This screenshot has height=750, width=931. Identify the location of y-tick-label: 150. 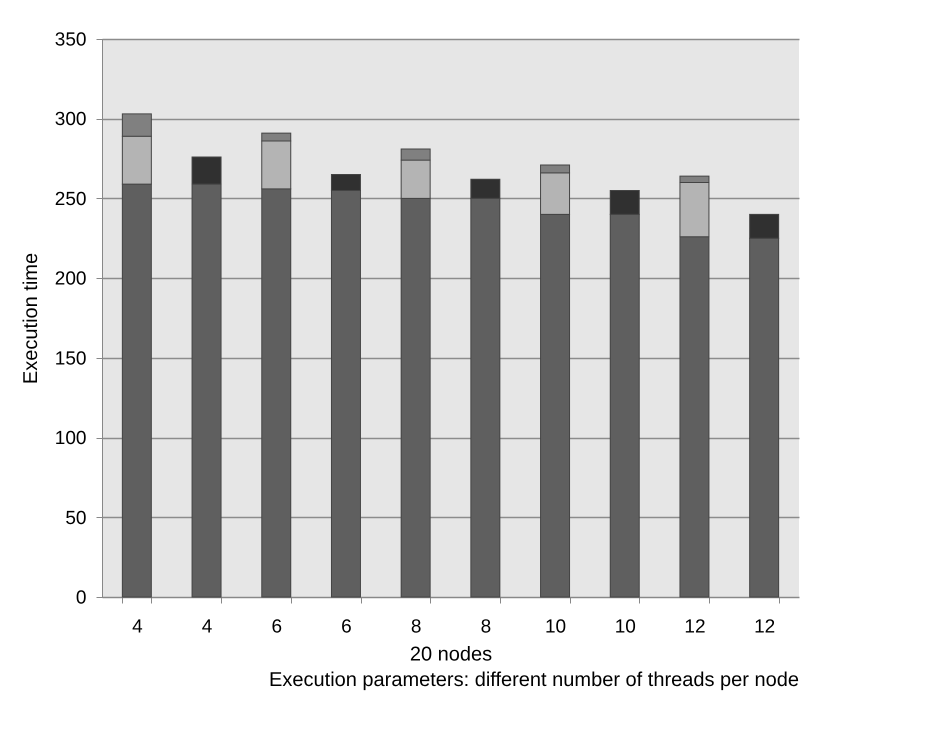
(70, 359).